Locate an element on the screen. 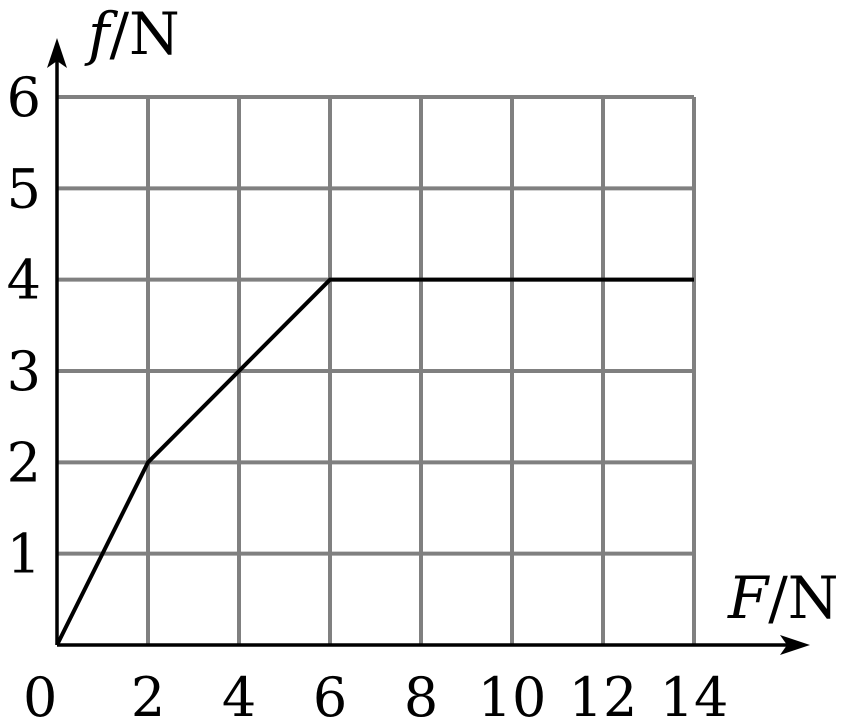 The height and width of the screenshot is (721, 850). x-axis-label: F/N is located at coordinates (783, 598).